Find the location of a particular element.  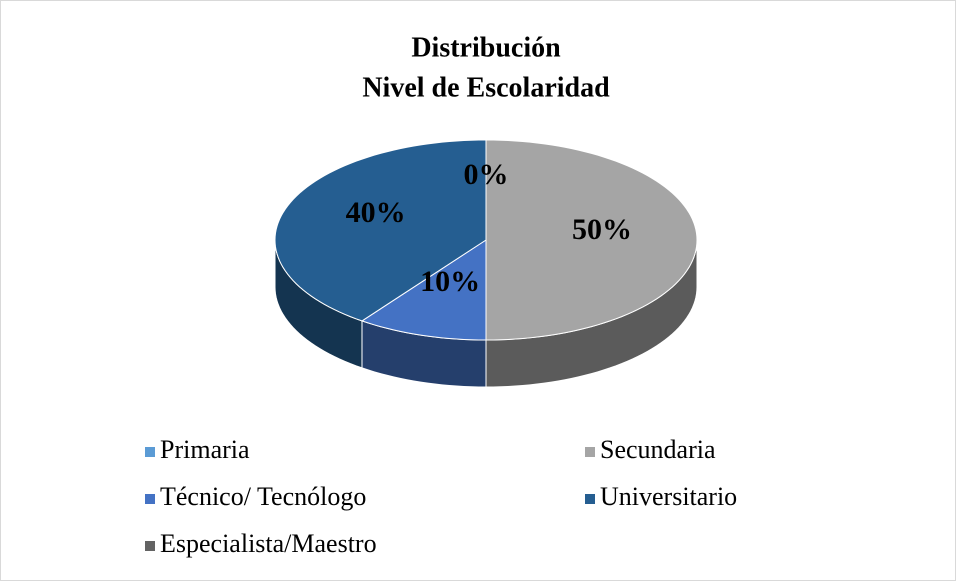

data-label: 50% is located at coordinates (602, 229).